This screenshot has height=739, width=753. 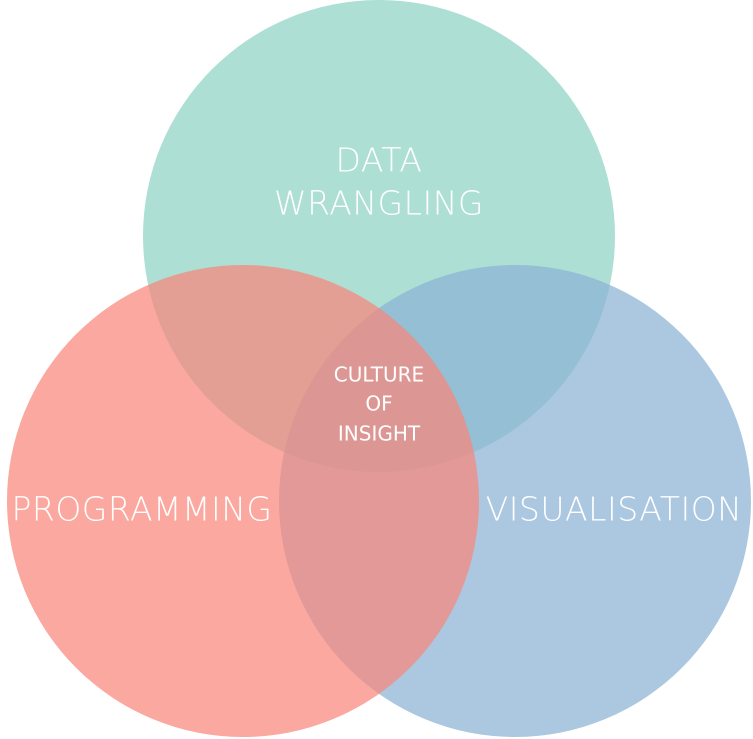 I want to click on programming-label: PROGRAMMING, so click(x=142, y=509).